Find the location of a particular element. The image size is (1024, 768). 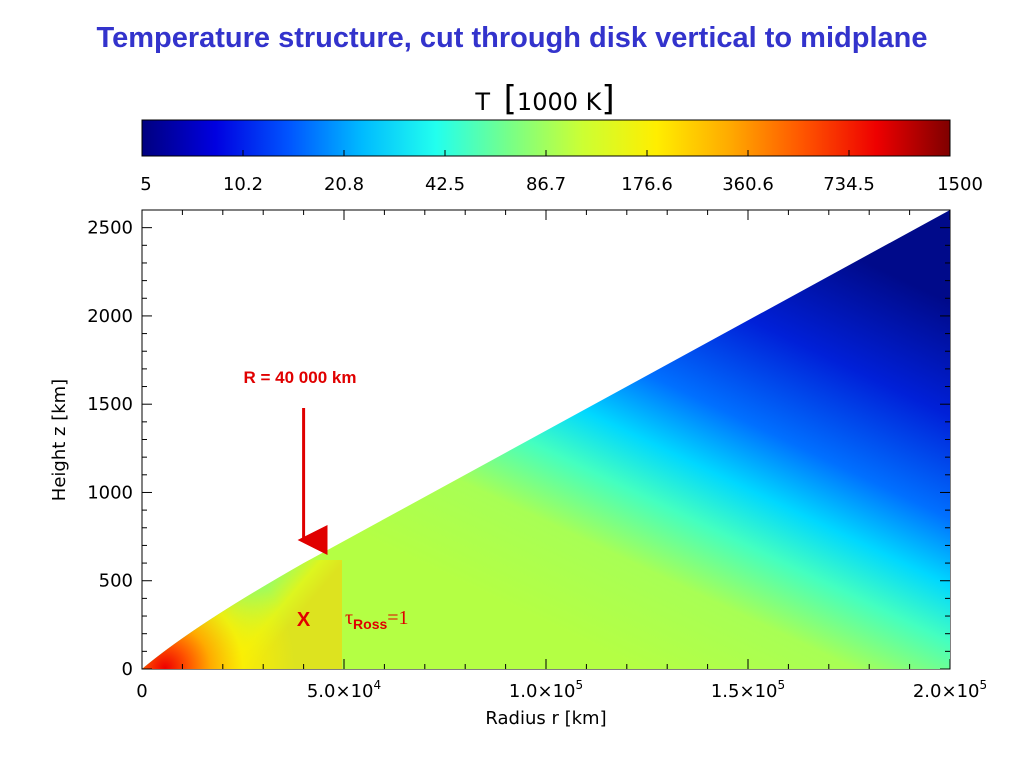

colorbar-tick-label: 86.7 is located at coordinates (546, 184).